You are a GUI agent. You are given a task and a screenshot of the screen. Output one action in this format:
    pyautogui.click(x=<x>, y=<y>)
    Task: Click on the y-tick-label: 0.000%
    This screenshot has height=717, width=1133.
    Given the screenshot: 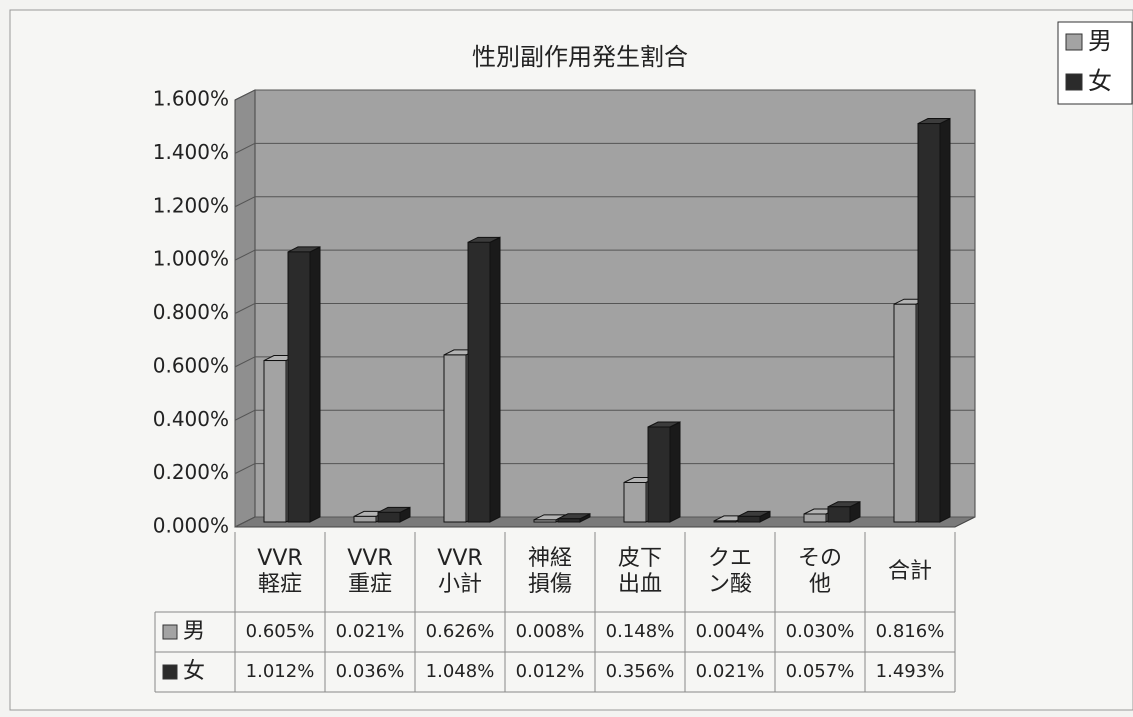 What is the action you would take?
    pyautogui.click(x=191, y=526)
    